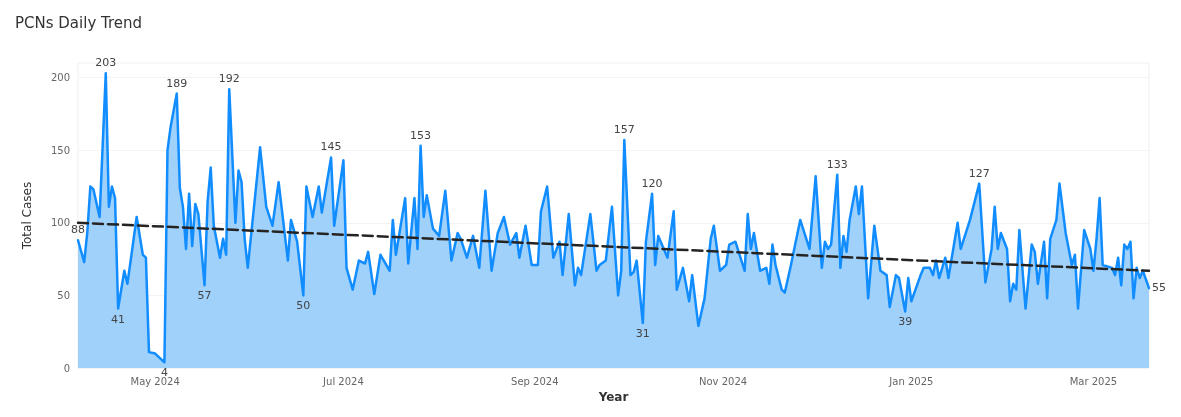  I want to click on data-label: 127, so click(979, 173).